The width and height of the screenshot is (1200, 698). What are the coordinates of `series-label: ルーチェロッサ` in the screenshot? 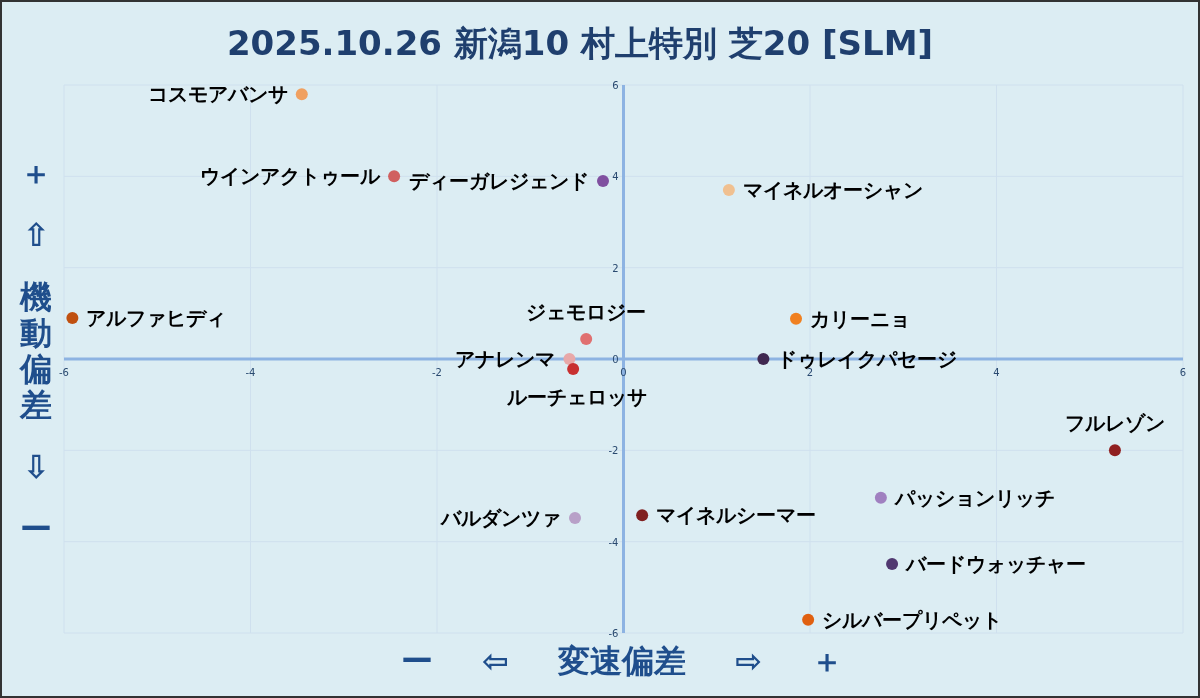 It's located at (577, 397).